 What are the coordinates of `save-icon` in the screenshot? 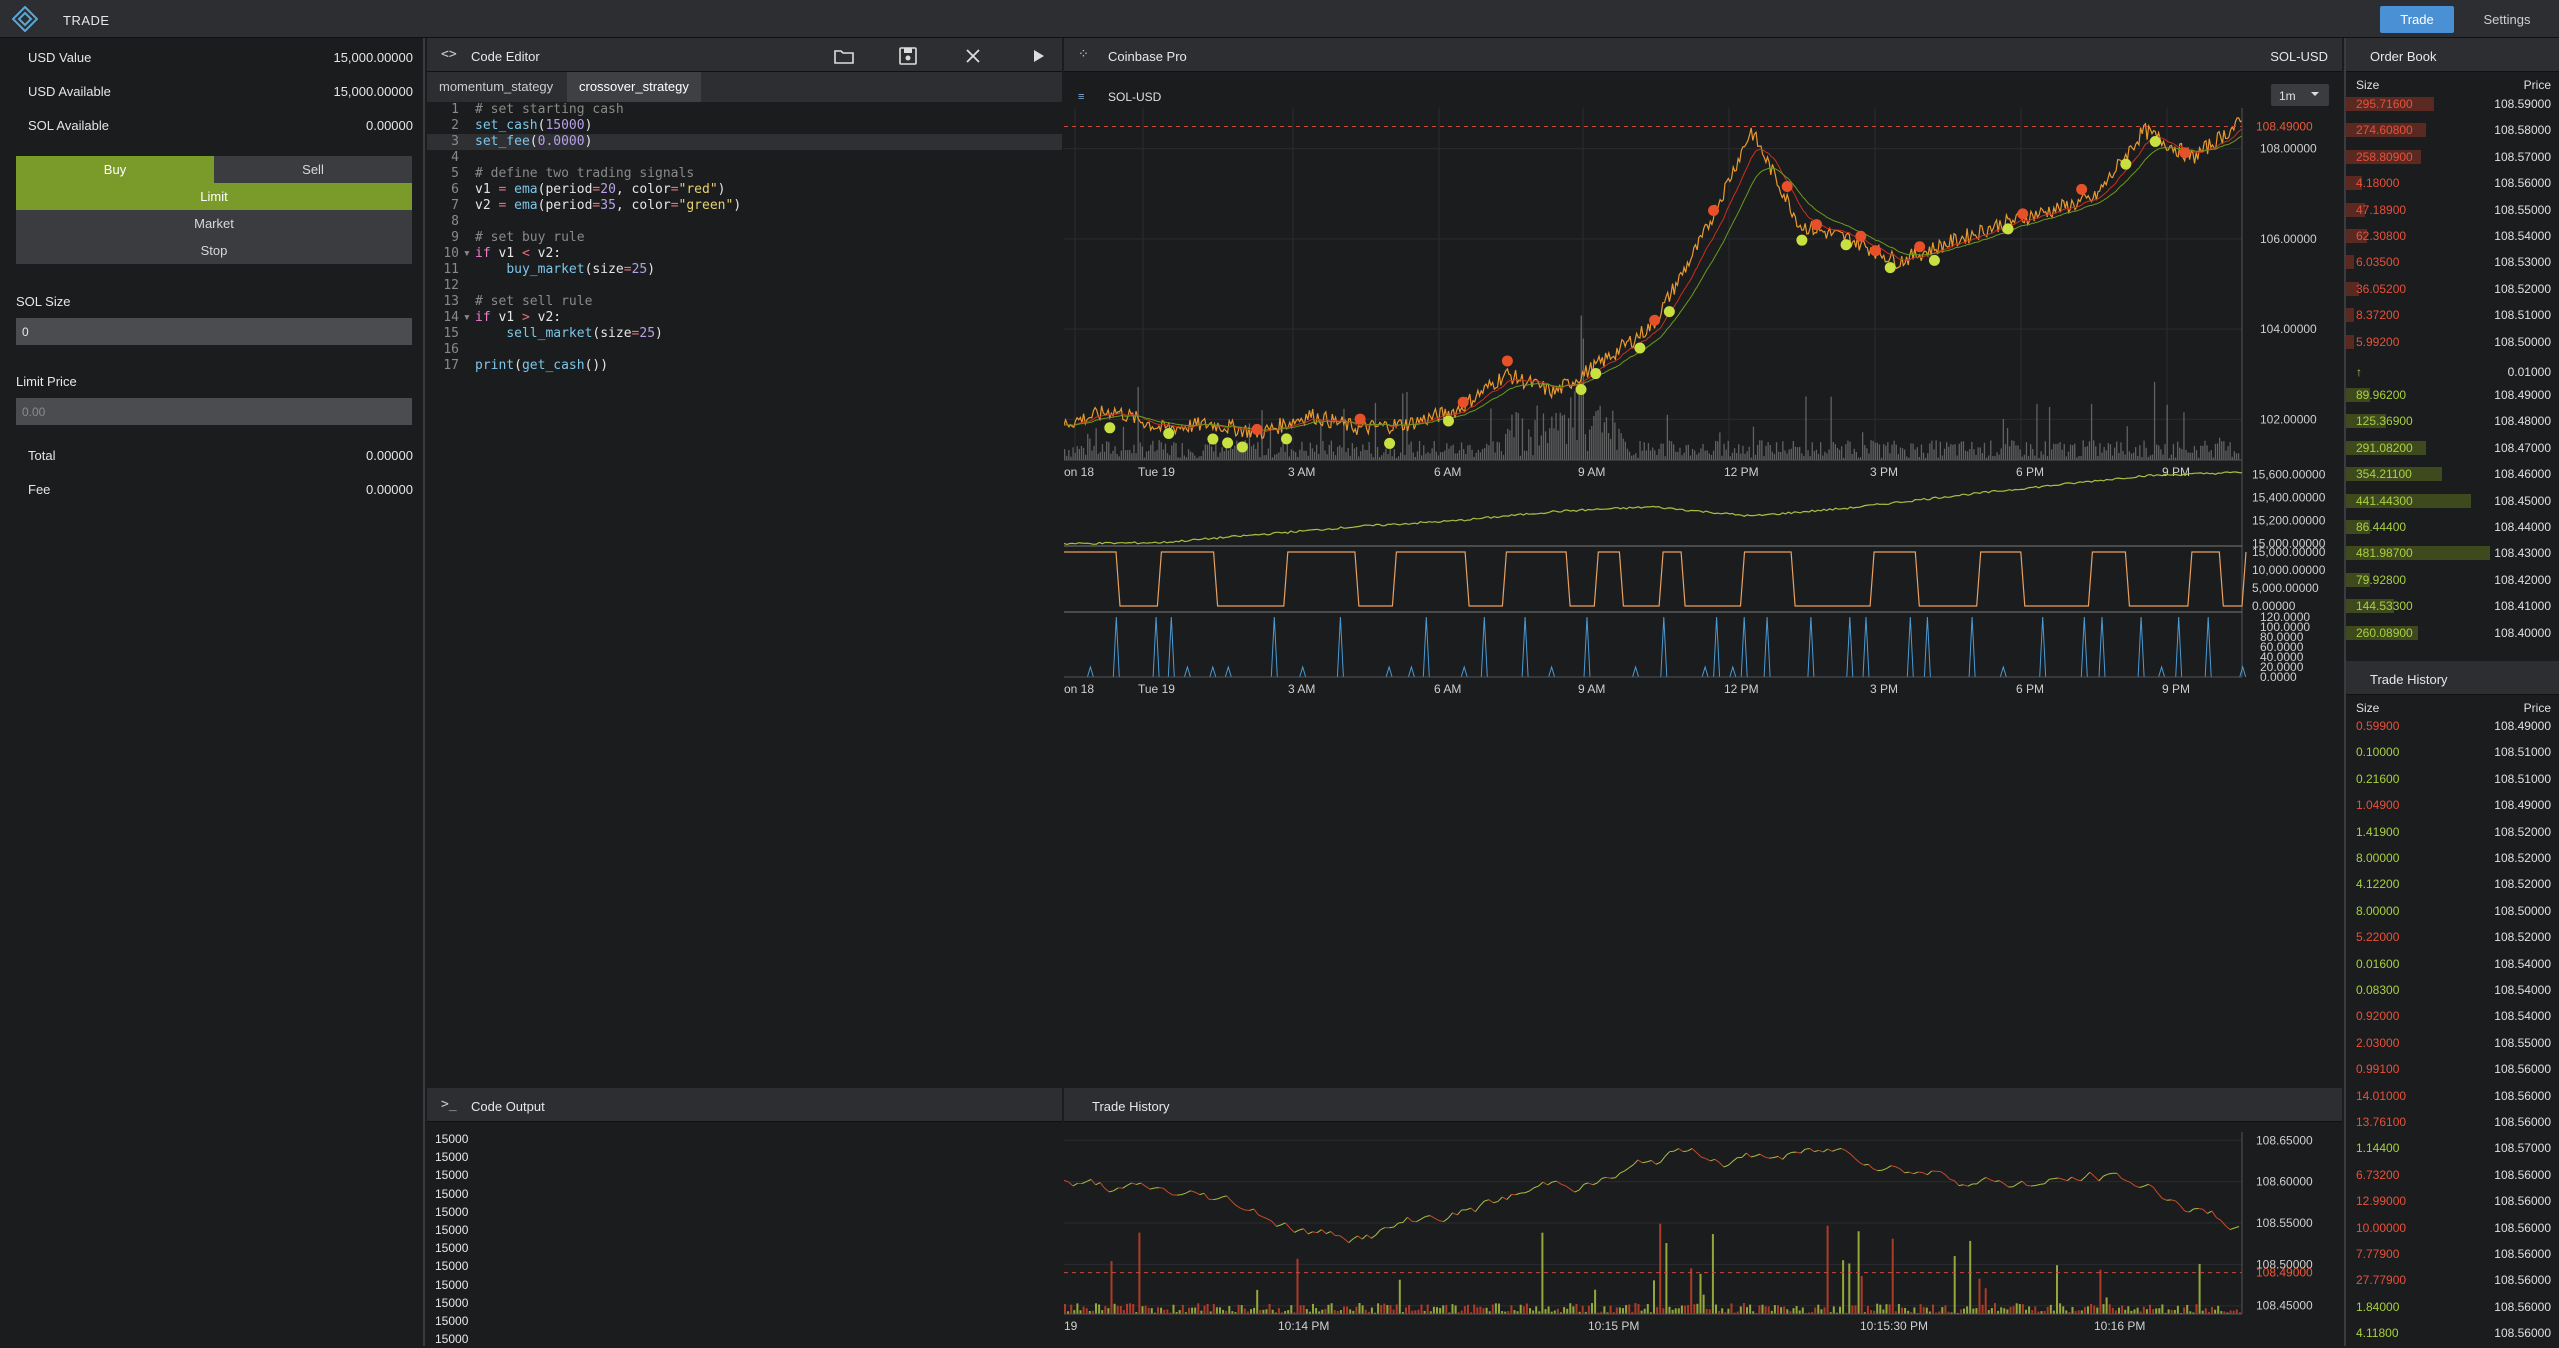 It's located at (908, 56).